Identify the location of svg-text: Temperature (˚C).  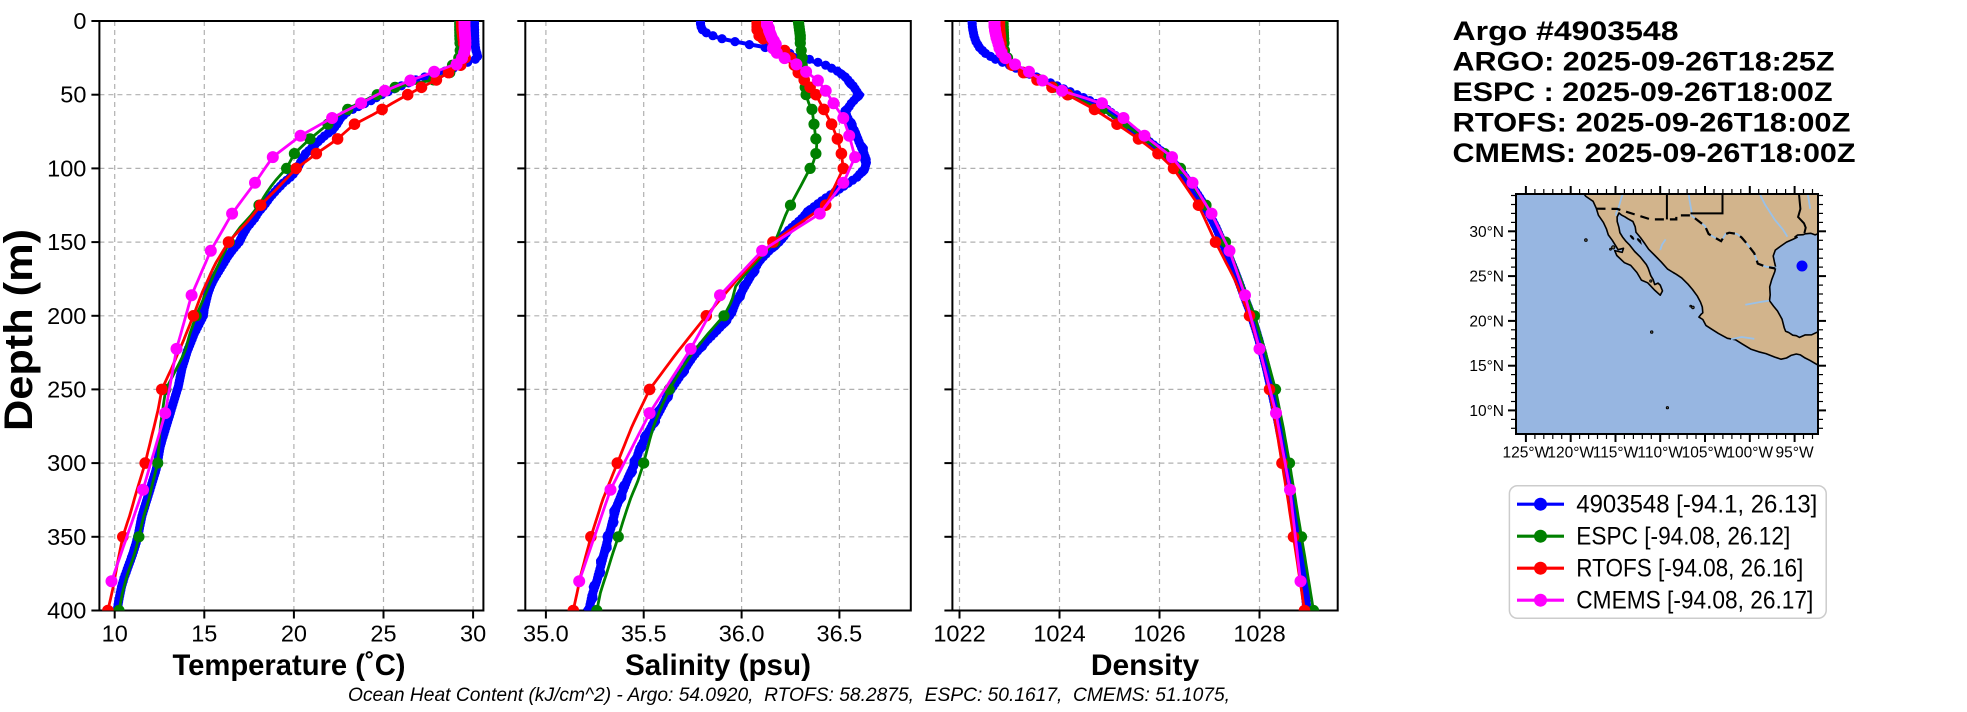
(289, 665).